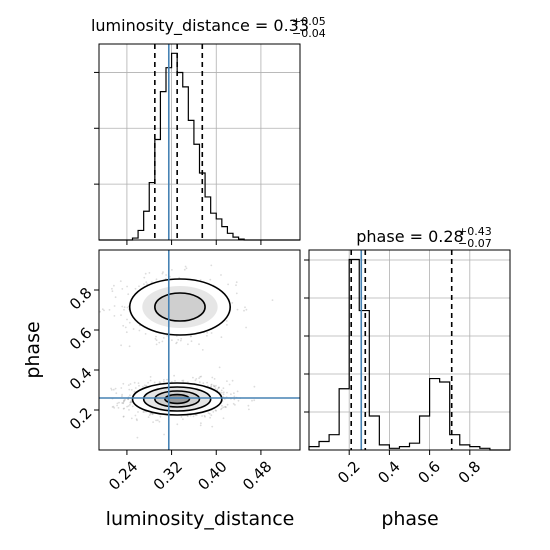 This screenshot has height=550, width=550. I want to click on density-panel-frame, so click(199, 350).